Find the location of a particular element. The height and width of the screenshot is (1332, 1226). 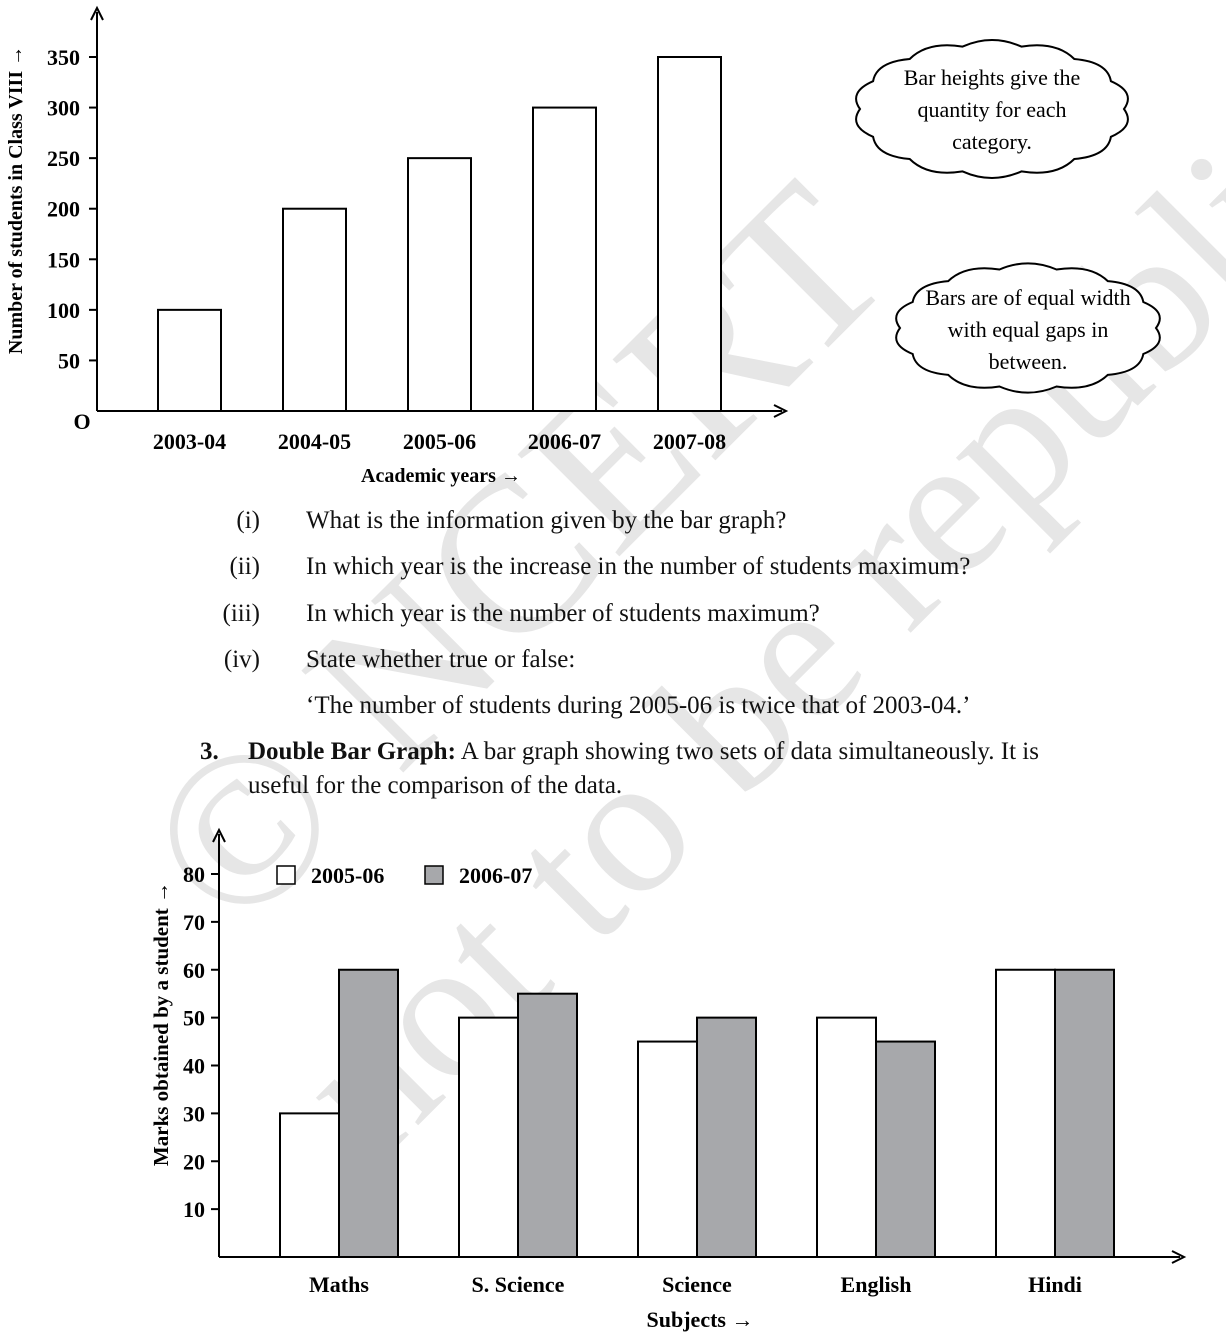

y-axis-label: Marks obtained by a student → is located at coordinates (161, 1024).